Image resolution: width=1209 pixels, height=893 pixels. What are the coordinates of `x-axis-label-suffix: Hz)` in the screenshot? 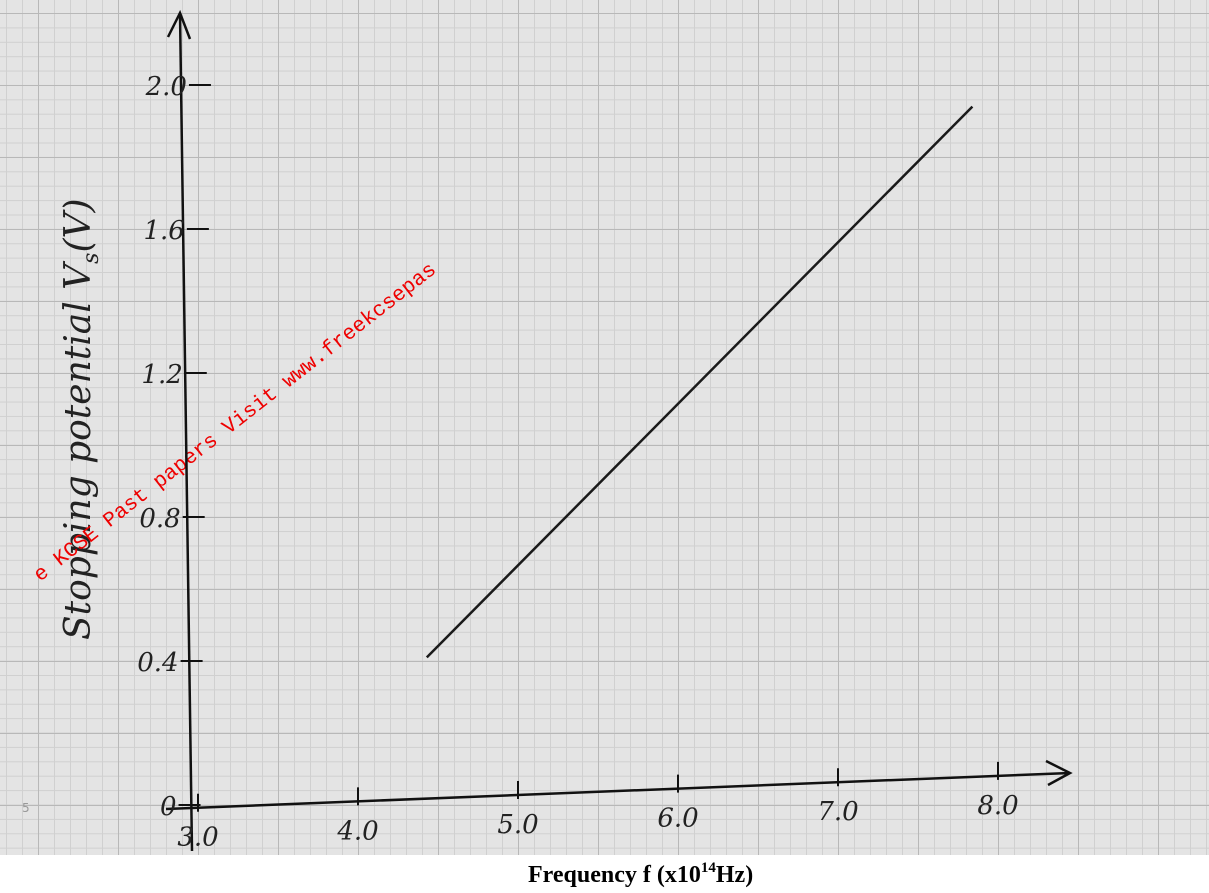 It's located at (734, 875).